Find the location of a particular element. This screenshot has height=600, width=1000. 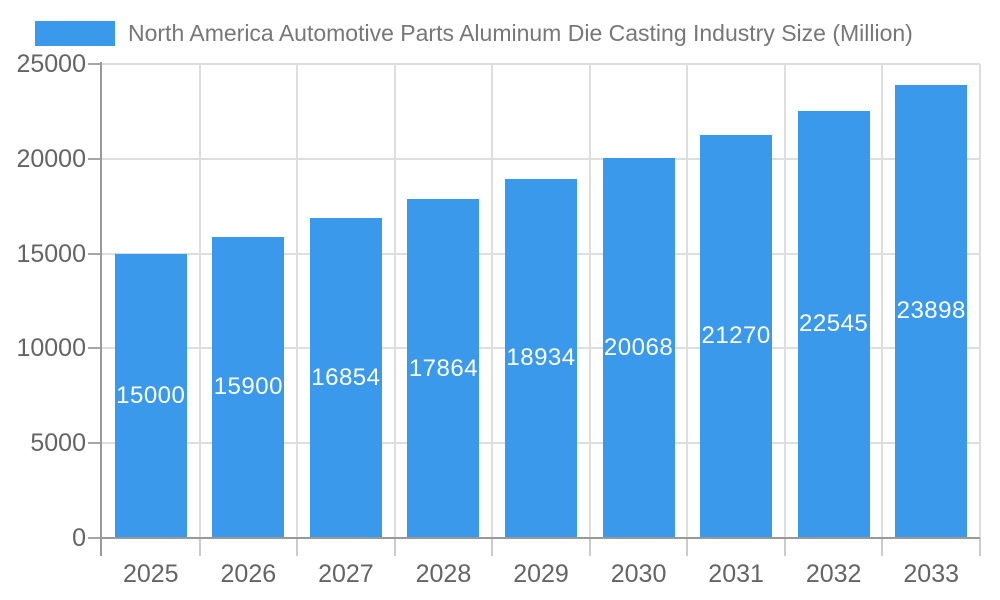

y-axis-label: 0 is located at coordinates (79, 538).